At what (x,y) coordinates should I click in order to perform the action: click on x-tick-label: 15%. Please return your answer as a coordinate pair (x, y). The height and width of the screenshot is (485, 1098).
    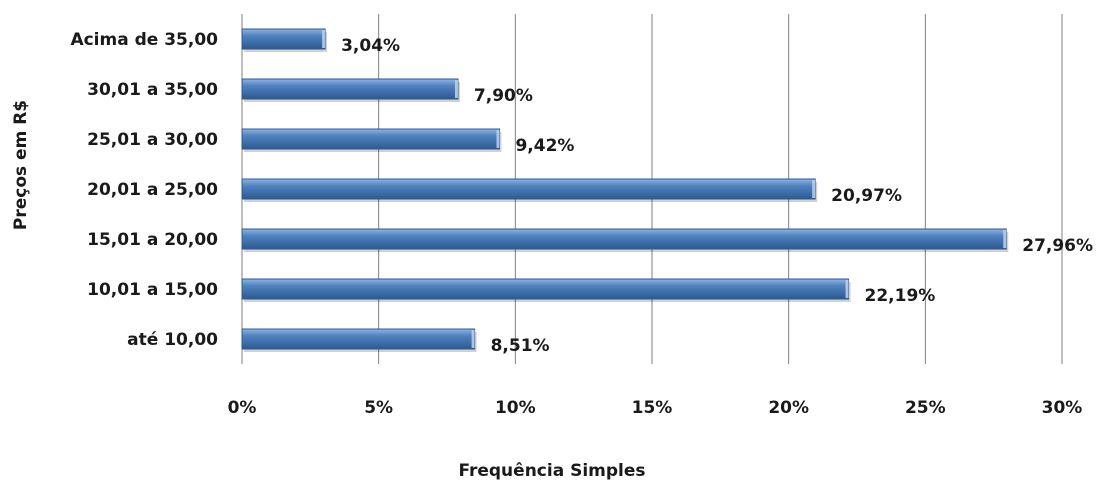
    Looking at the image, I should click on (652, 408).